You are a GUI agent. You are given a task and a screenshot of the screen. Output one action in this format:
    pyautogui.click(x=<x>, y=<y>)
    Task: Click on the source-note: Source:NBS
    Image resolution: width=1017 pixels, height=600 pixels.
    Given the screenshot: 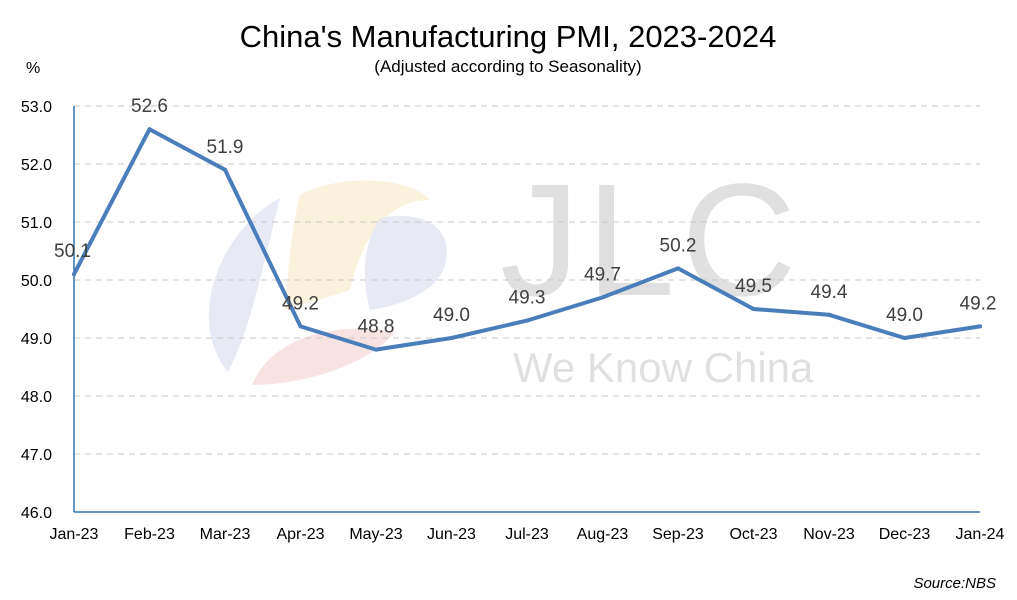 What is the action you would take?
    pyautogui.click(x=954, y=583)
    